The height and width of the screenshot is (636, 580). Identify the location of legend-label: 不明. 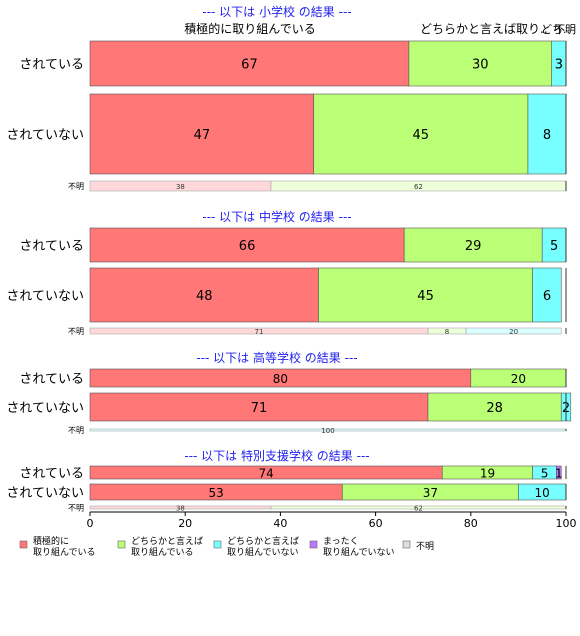
(425, 546).